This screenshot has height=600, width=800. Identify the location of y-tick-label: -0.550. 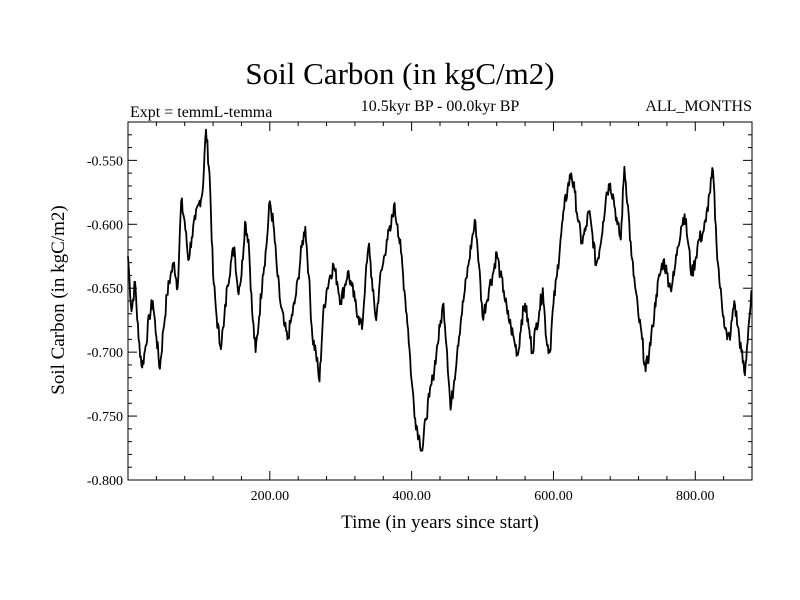
(105, 161).